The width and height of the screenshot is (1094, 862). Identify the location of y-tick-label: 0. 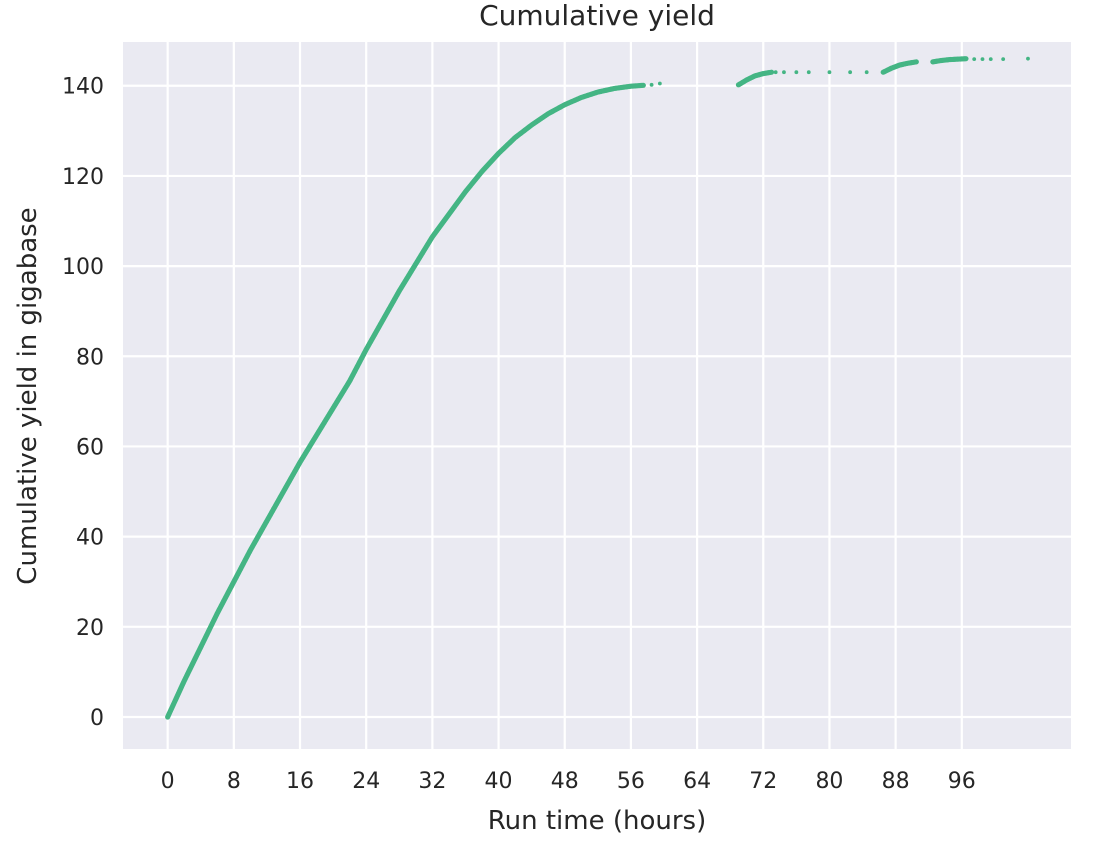
(97, 718).